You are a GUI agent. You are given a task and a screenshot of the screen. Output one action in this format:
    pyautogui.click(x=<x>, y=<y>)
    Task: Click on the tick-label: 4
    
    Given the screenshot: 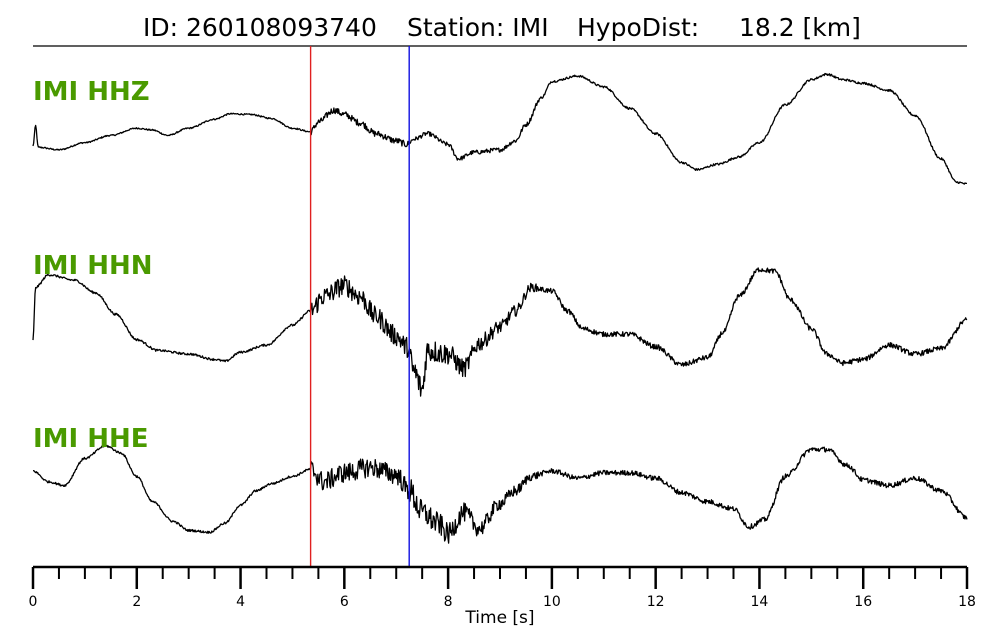 What is the action you would take?
    pyautogui.click(x=240, y=602)
    